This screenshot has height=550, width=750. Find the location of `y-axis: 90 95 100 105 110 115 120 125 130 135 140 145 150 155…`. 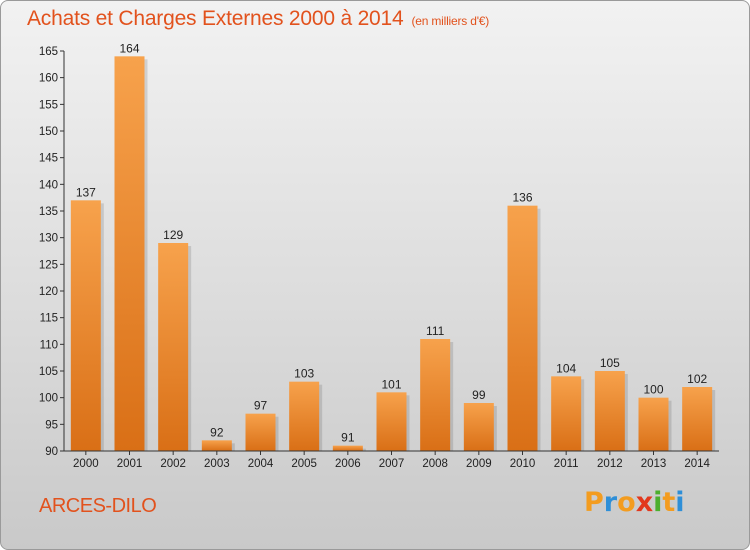

y-axis: 90 95 100 105 110 115 120 125 130 135 140 145 150 155… is located at coordinates (52, 252).